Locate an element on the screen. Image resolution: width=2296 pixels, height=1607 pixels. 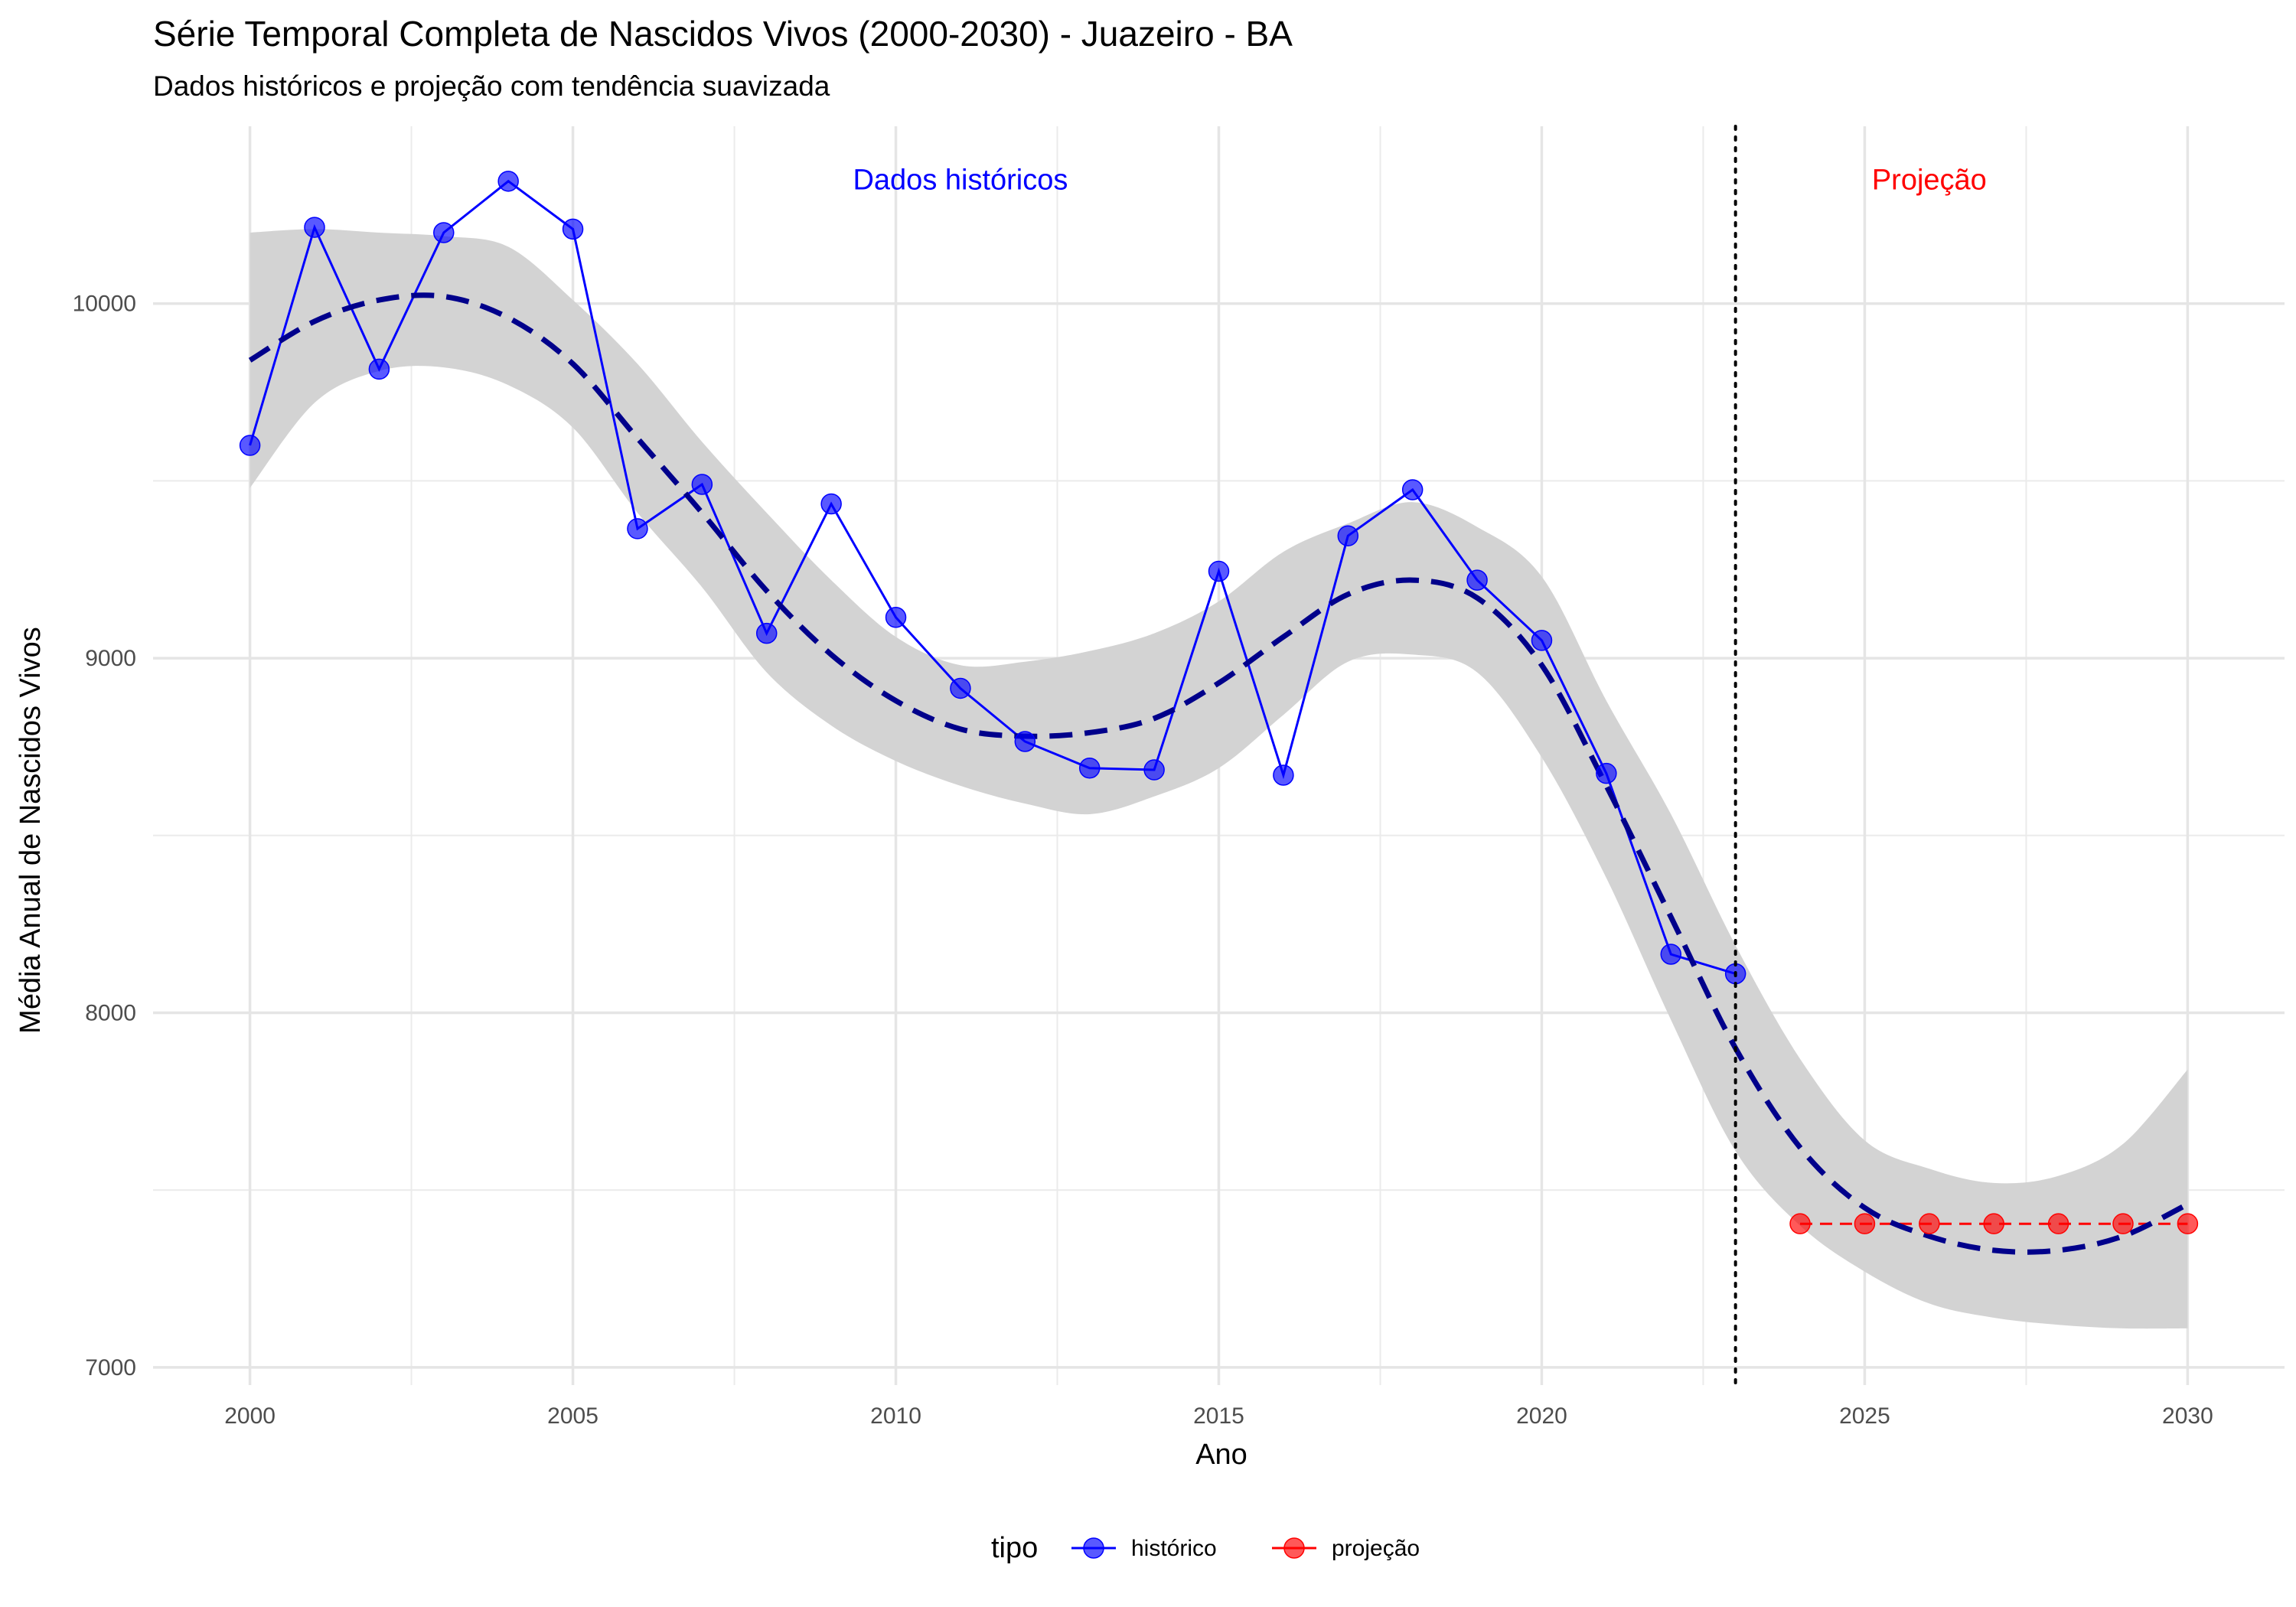
legend-entry-historico: histórico is located at coordinates (1144, 1548).